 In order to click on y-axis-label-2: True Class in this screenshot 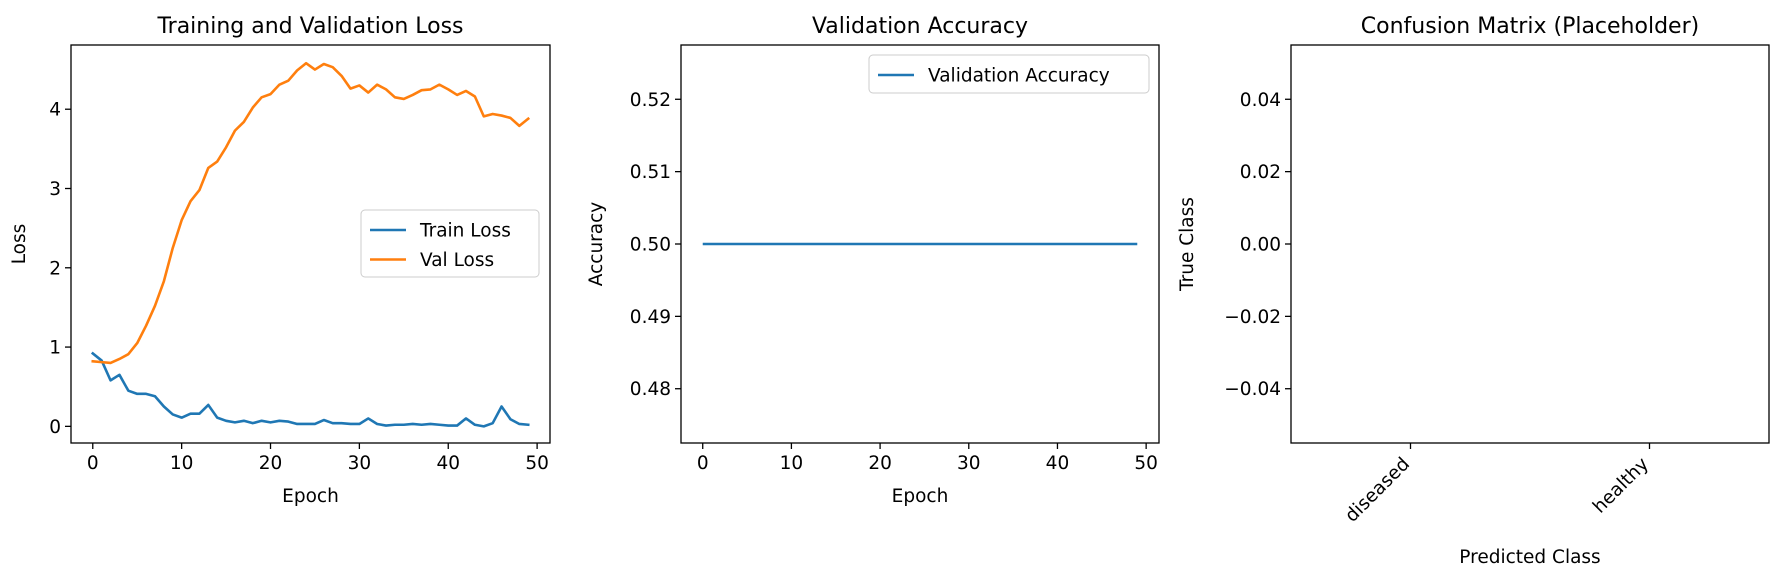, I will do `click(1187, 244)`.